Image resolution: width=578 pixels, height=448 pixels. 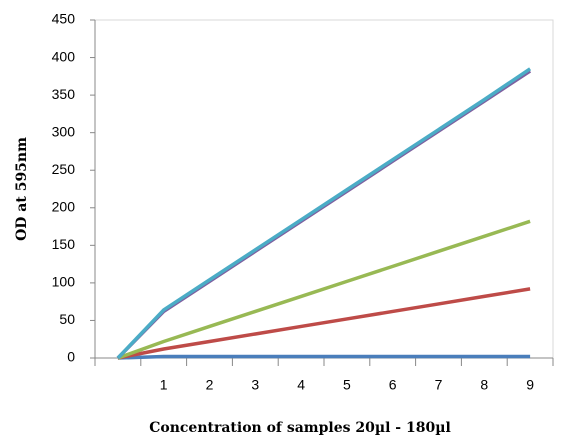 What do you see at coordinates (164, 385) in the screenshot?
I see `x-tick-label: 1` at bounding box center [164, 385].